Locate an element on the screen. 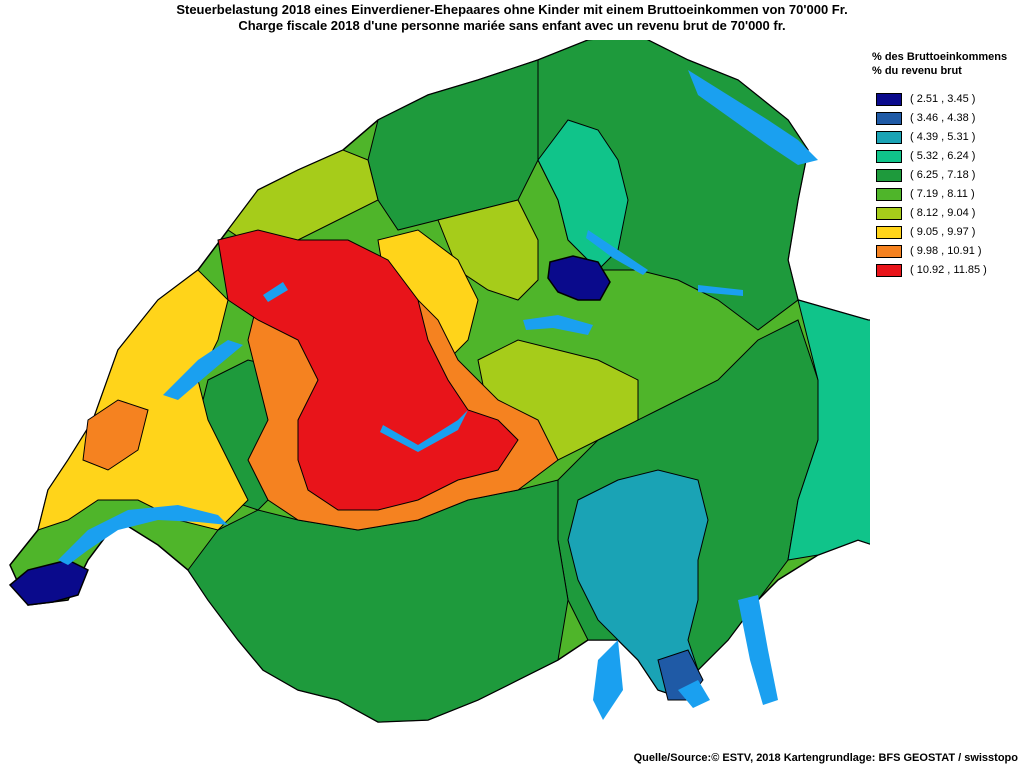 This screenshot has width=1024, height=768. legend-item: ( 4.39 , 5.31 ) is located at coordinates (946, 139).